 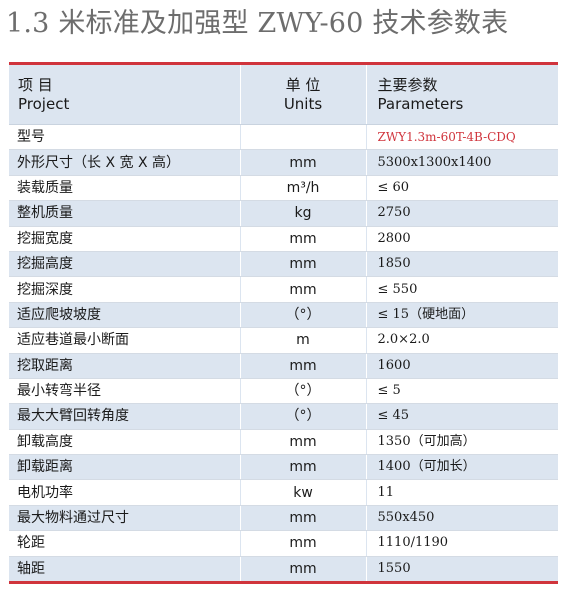 I want to click on table-row: 轮距 mm 1110/1190, so click(x=283, y=543).